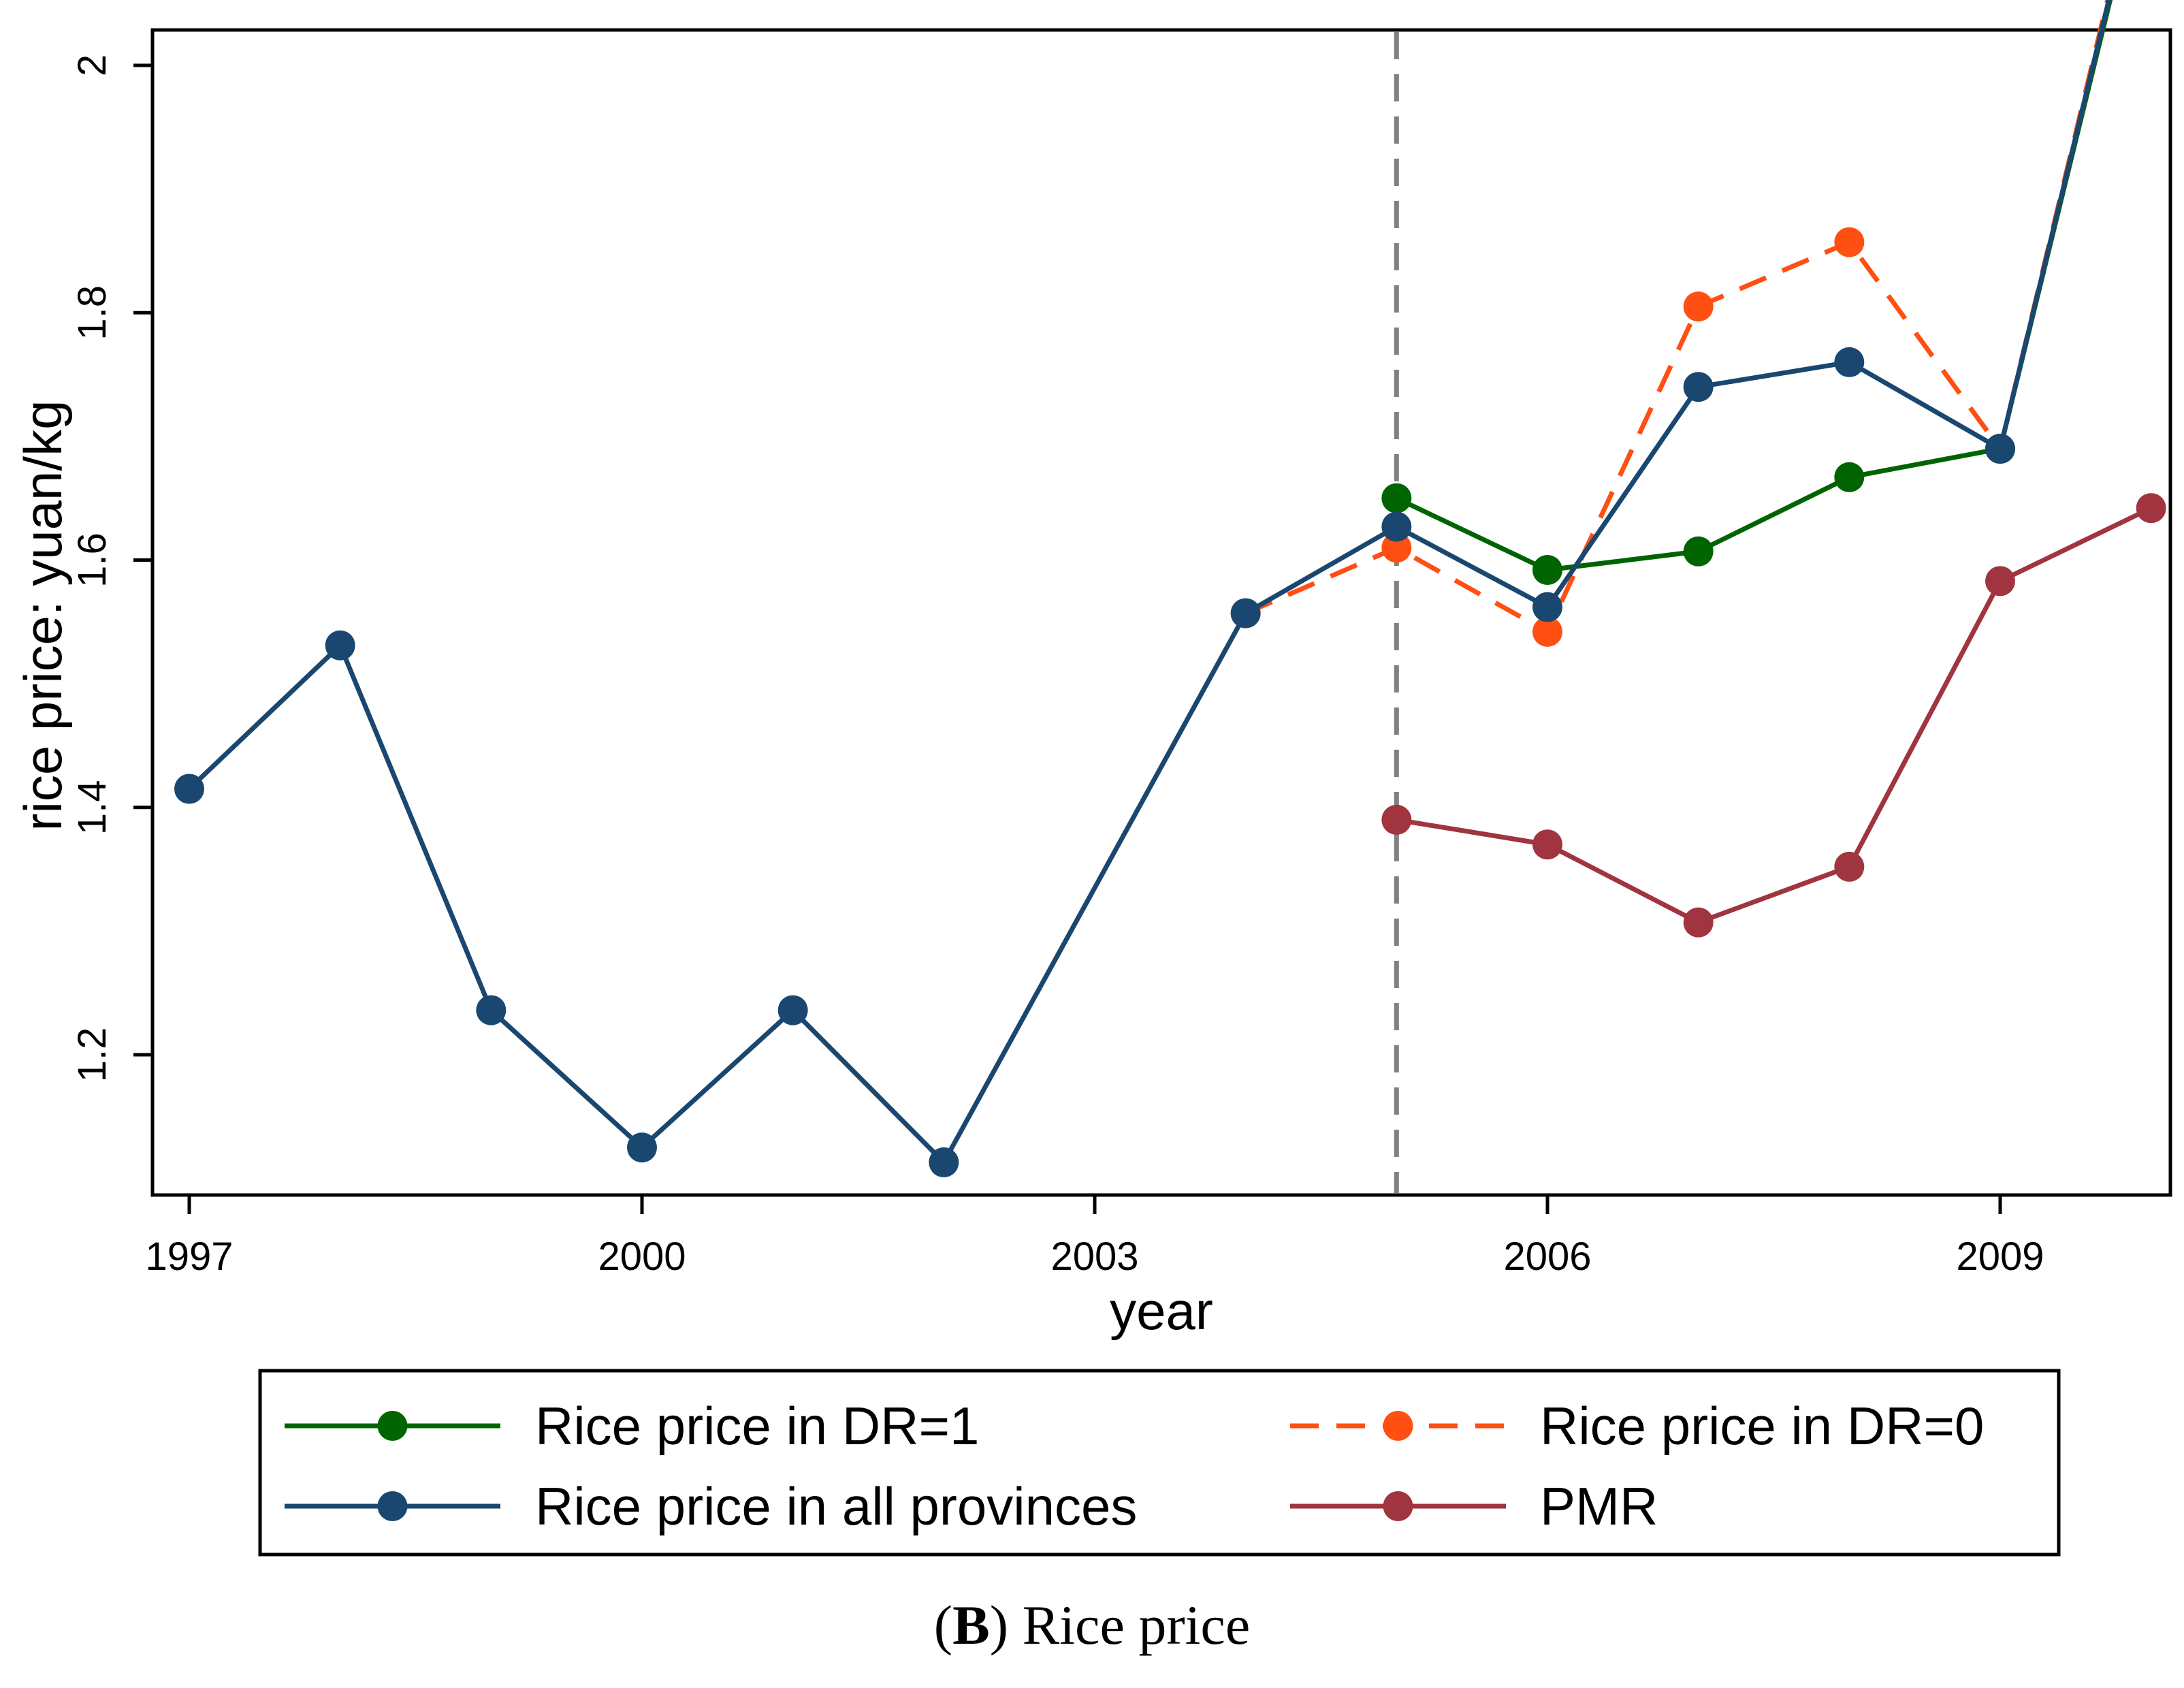 The image size is (2184, 1688). What do you see at coordinates (1094, 1257) in the screenshot?
I see `x-tick-label: 2003` at bounding box center [1094, 1257].